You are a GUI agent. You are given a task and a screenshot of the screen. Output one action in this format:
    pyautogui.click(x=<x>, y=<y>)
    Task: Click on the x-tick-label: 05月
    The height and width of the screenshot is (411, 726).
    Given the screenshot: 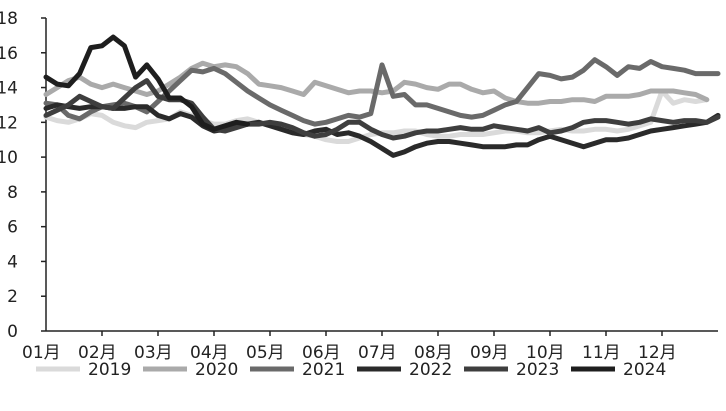 What is the action you would take?
    pyautogui.click(x=265, y=353)
    